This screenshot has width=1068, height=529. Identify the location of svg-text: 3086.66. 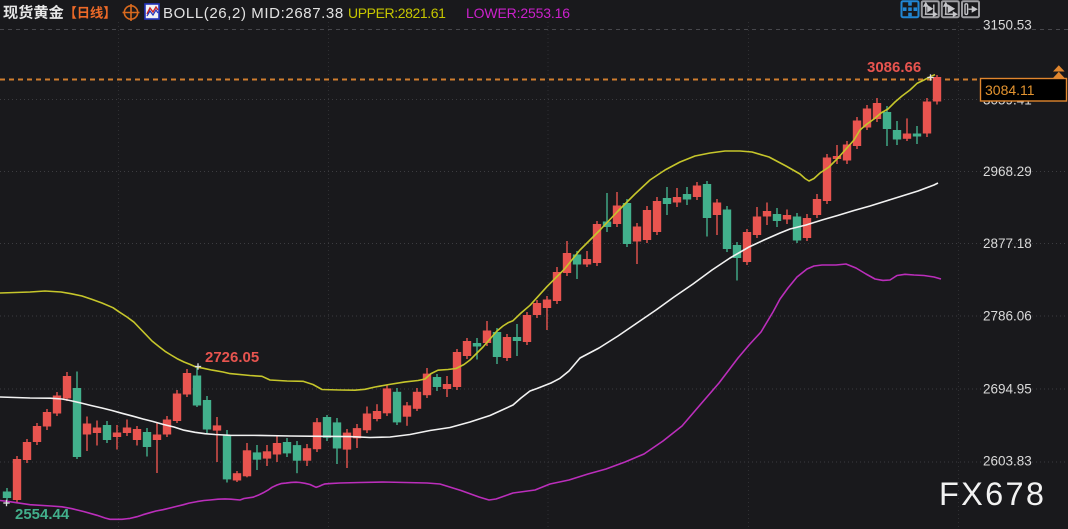
(894, 67).